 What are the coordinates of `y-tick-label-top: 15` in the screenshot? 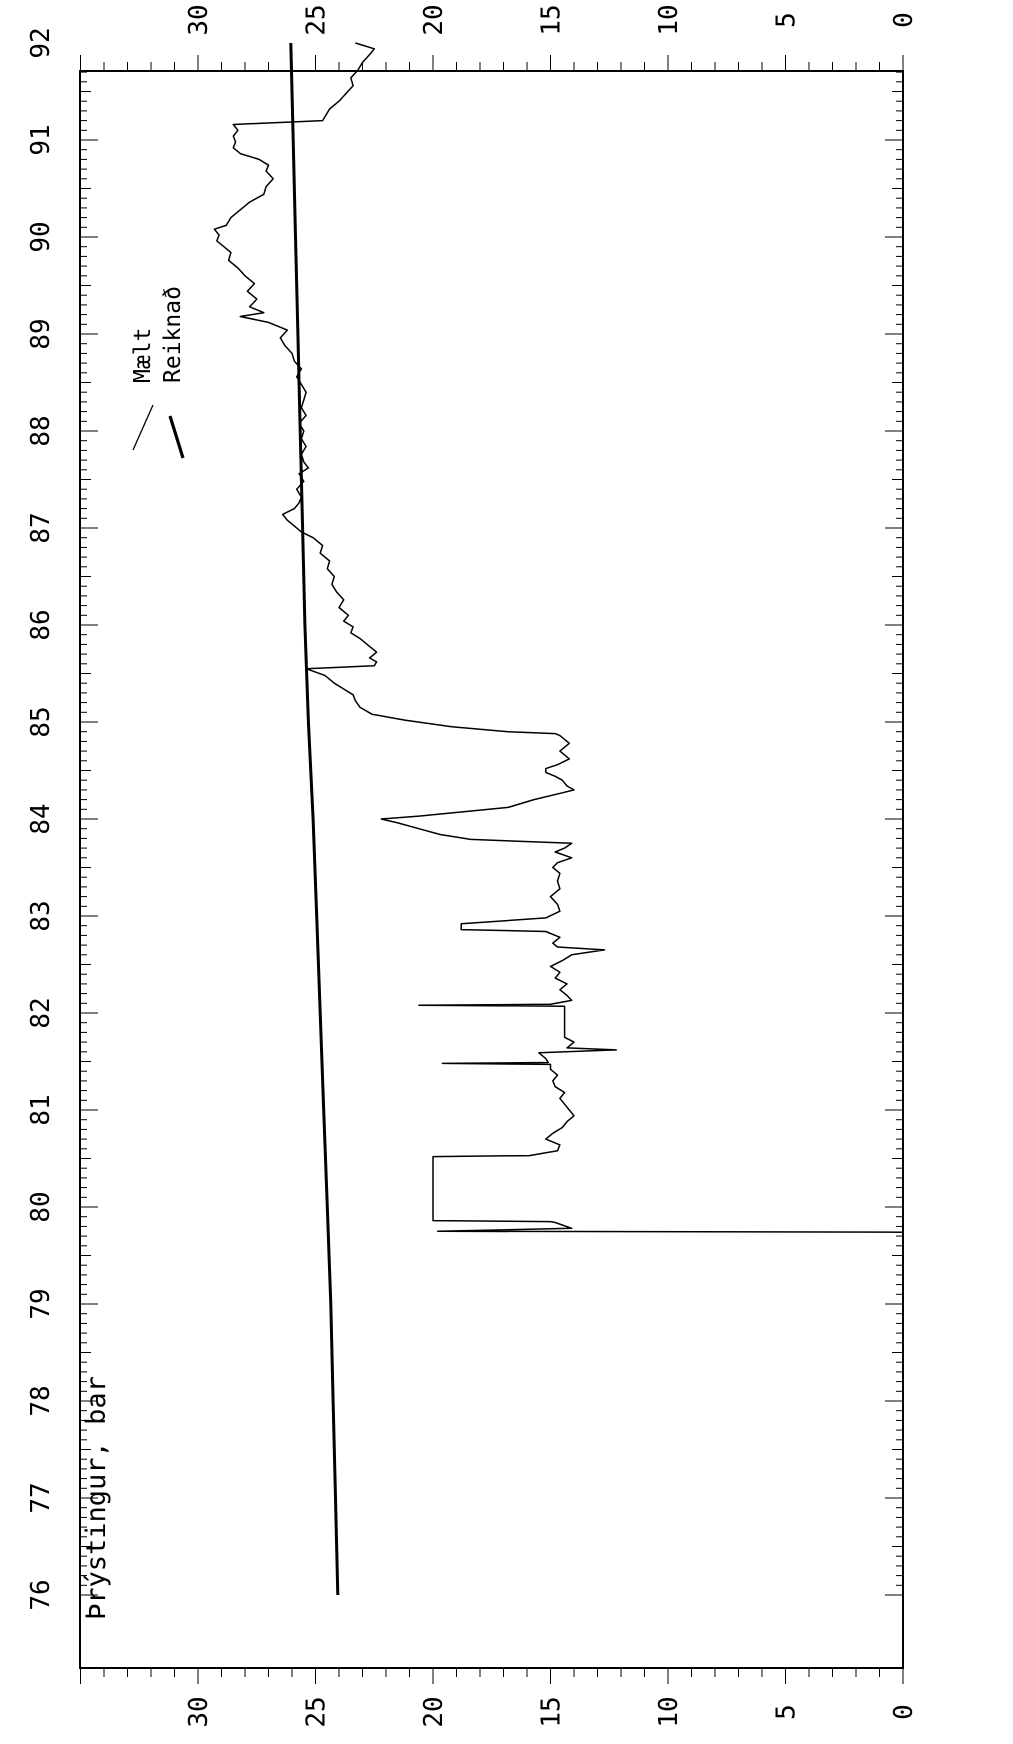 It's located at (552, 19).